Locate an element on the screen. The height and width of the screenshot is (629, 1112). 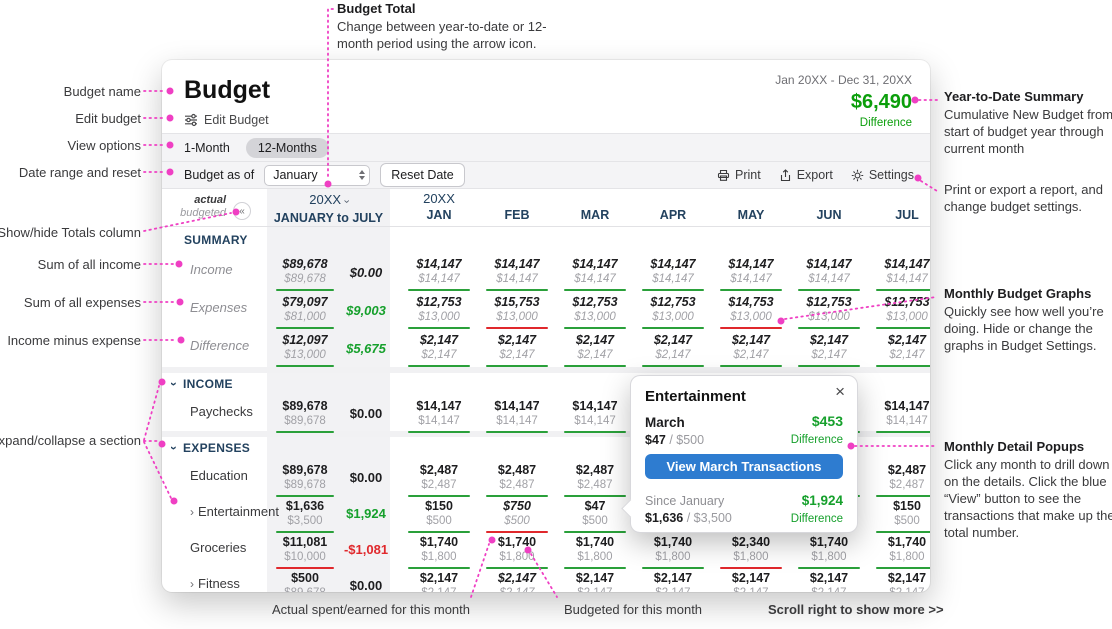
month-header: MAR is located at coordinates (595, 215).